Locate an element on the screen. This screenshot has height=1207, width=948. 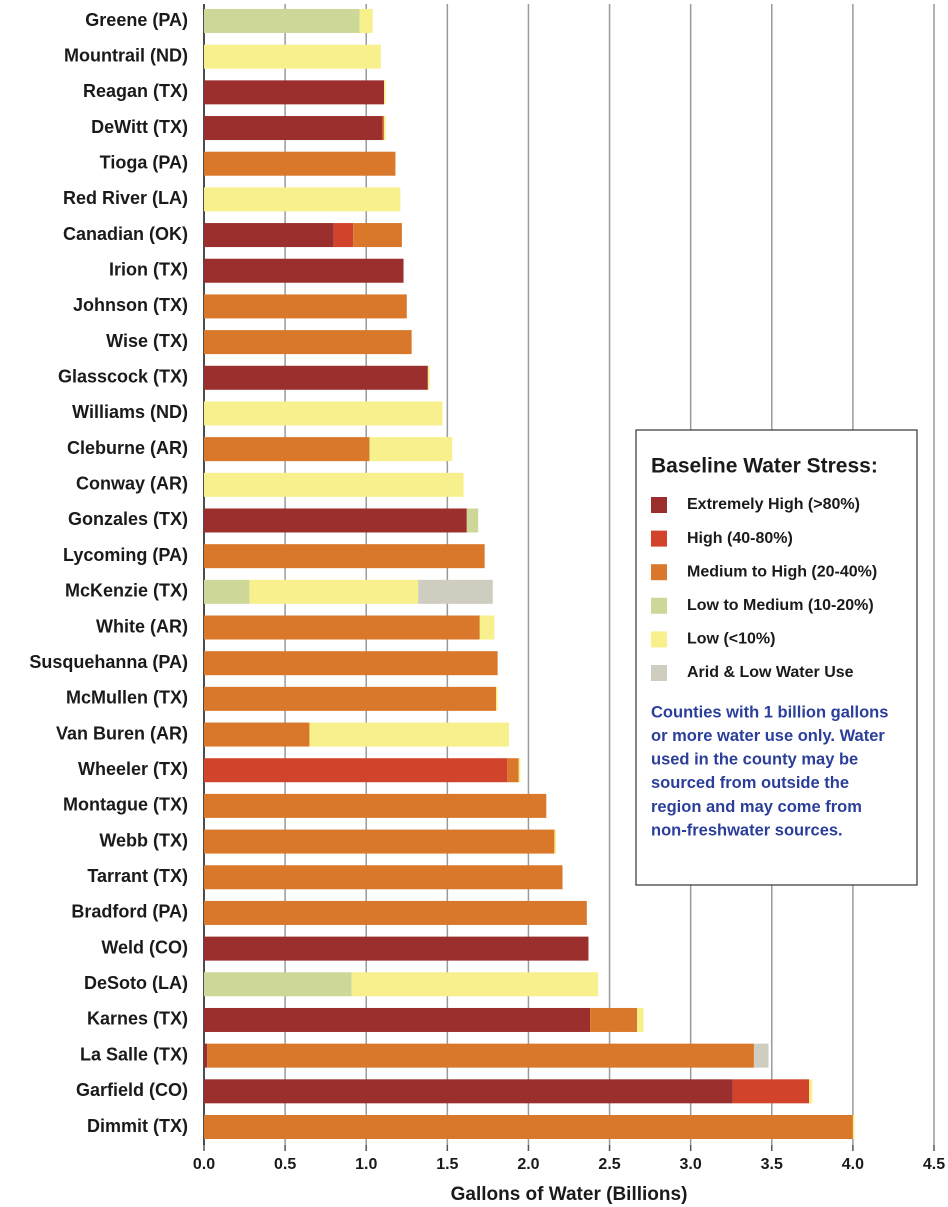
y-tick-label: Cleburne (AR) is located at coordinates (127, 448).